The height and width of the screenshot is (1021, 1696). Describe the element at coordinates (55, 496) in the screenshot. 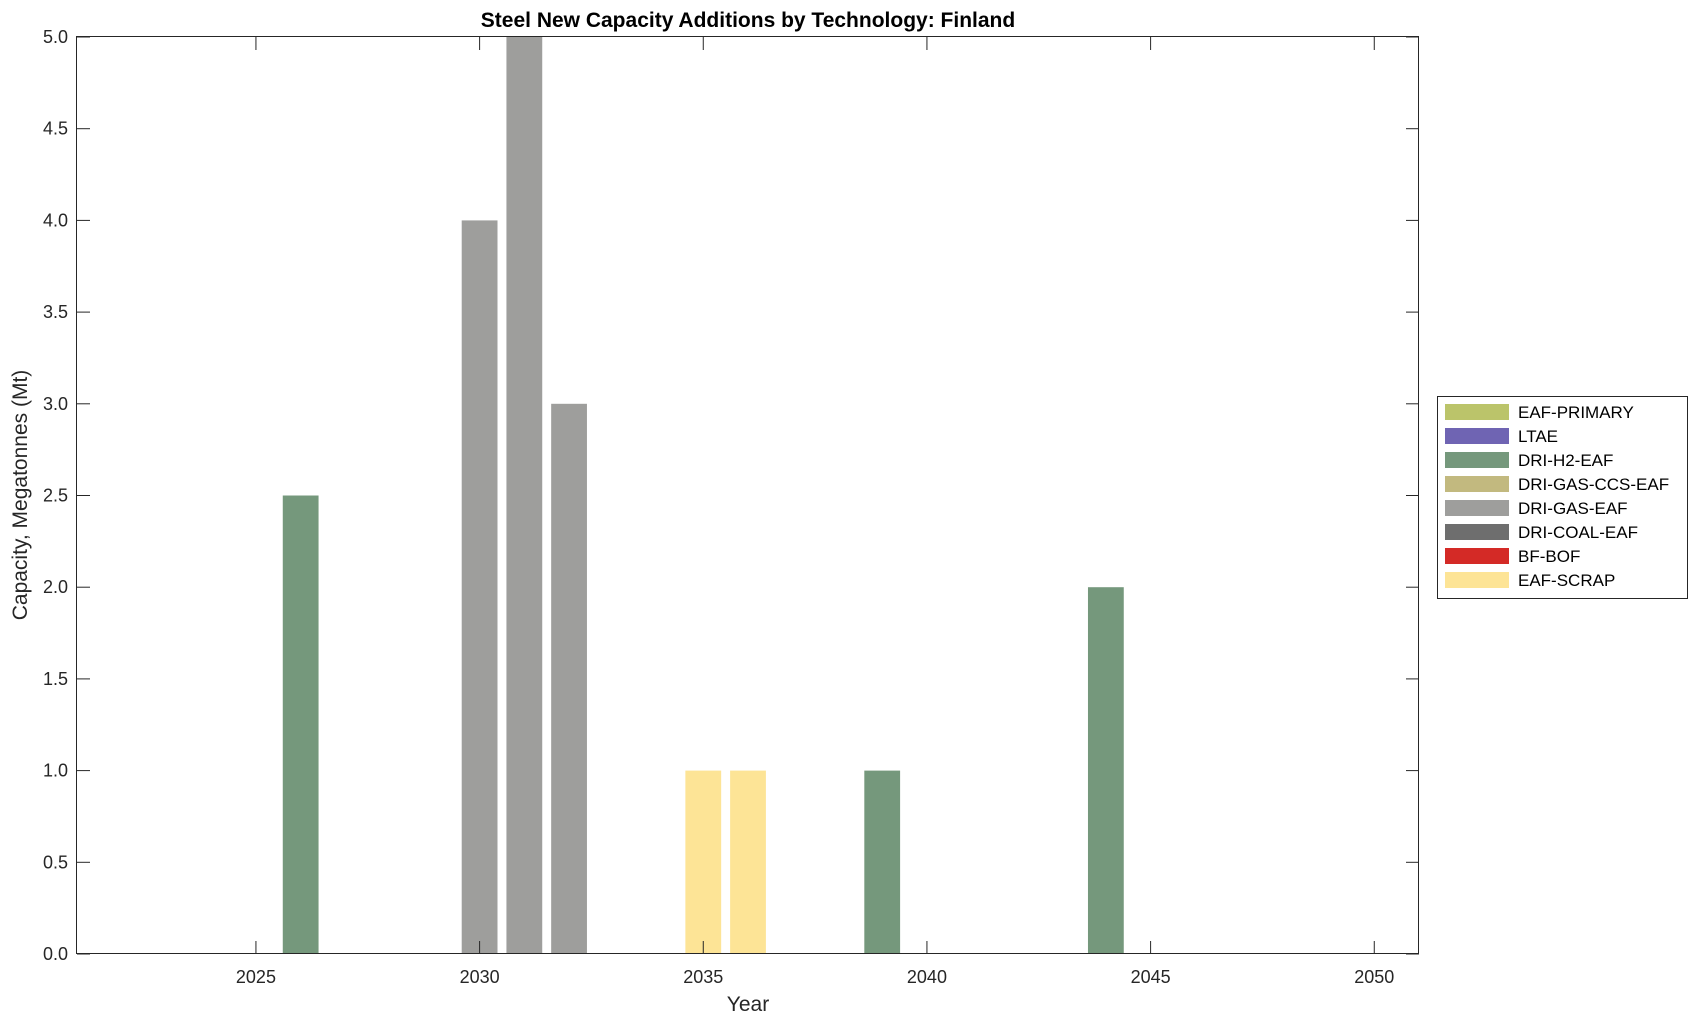

I see `y-tick-label: 2.5` at that location.